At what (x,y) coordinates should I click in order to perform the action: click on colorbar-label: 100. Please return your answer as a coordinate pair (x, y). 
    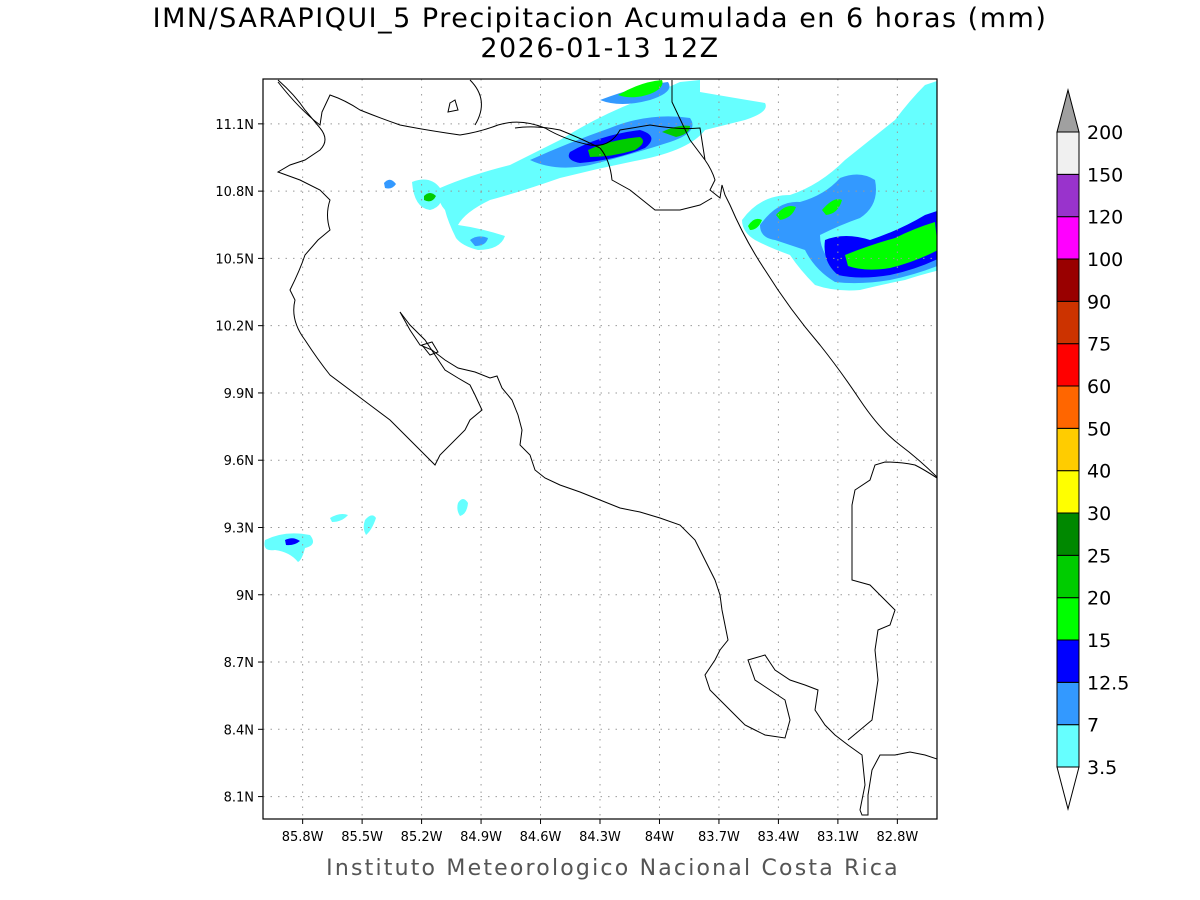
    Looking at the image, I should click on (1105, 260).